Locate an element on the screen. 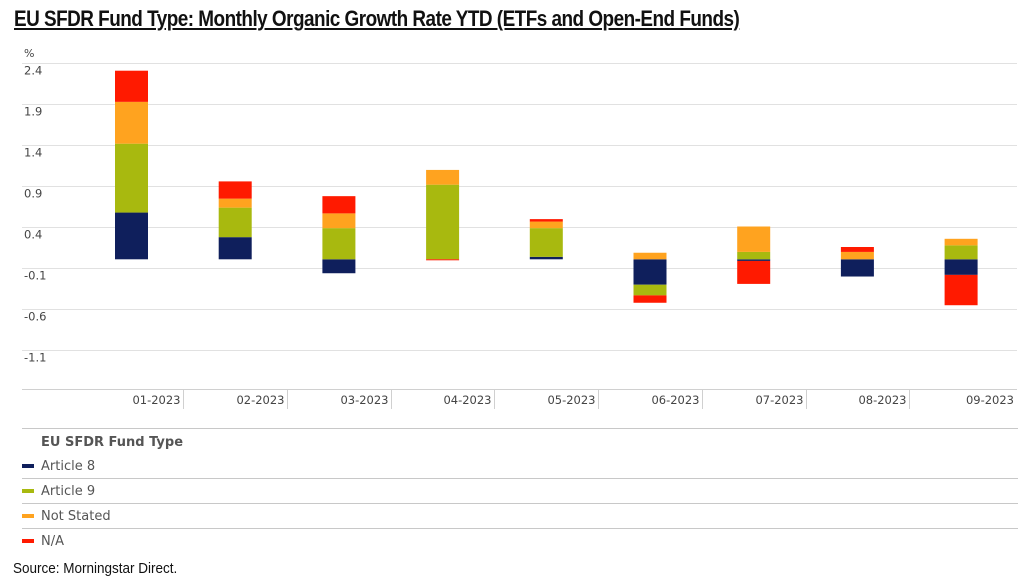 This screenshot has height=583, width=1032. y-axis-unit-label: % is located at coordinates (29, 53).